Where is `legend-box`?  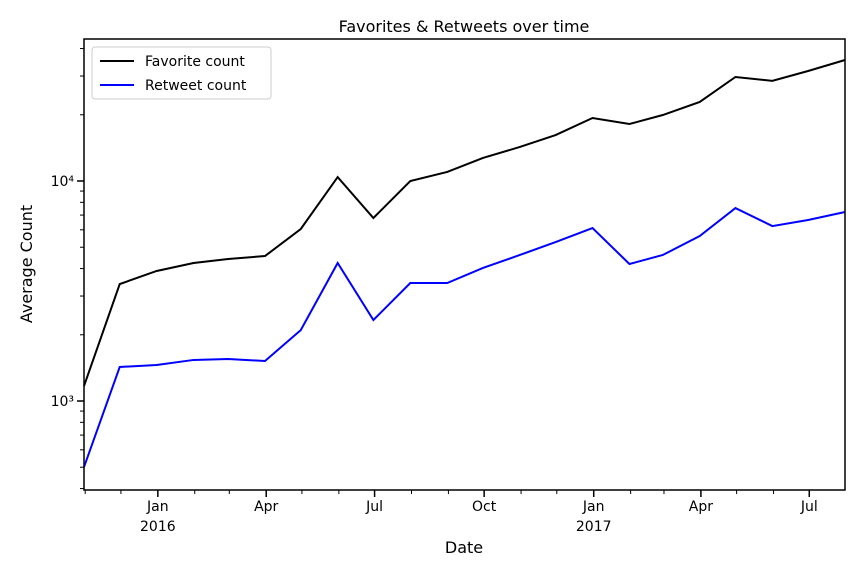 legend-box is located at coordinates (181, 73).